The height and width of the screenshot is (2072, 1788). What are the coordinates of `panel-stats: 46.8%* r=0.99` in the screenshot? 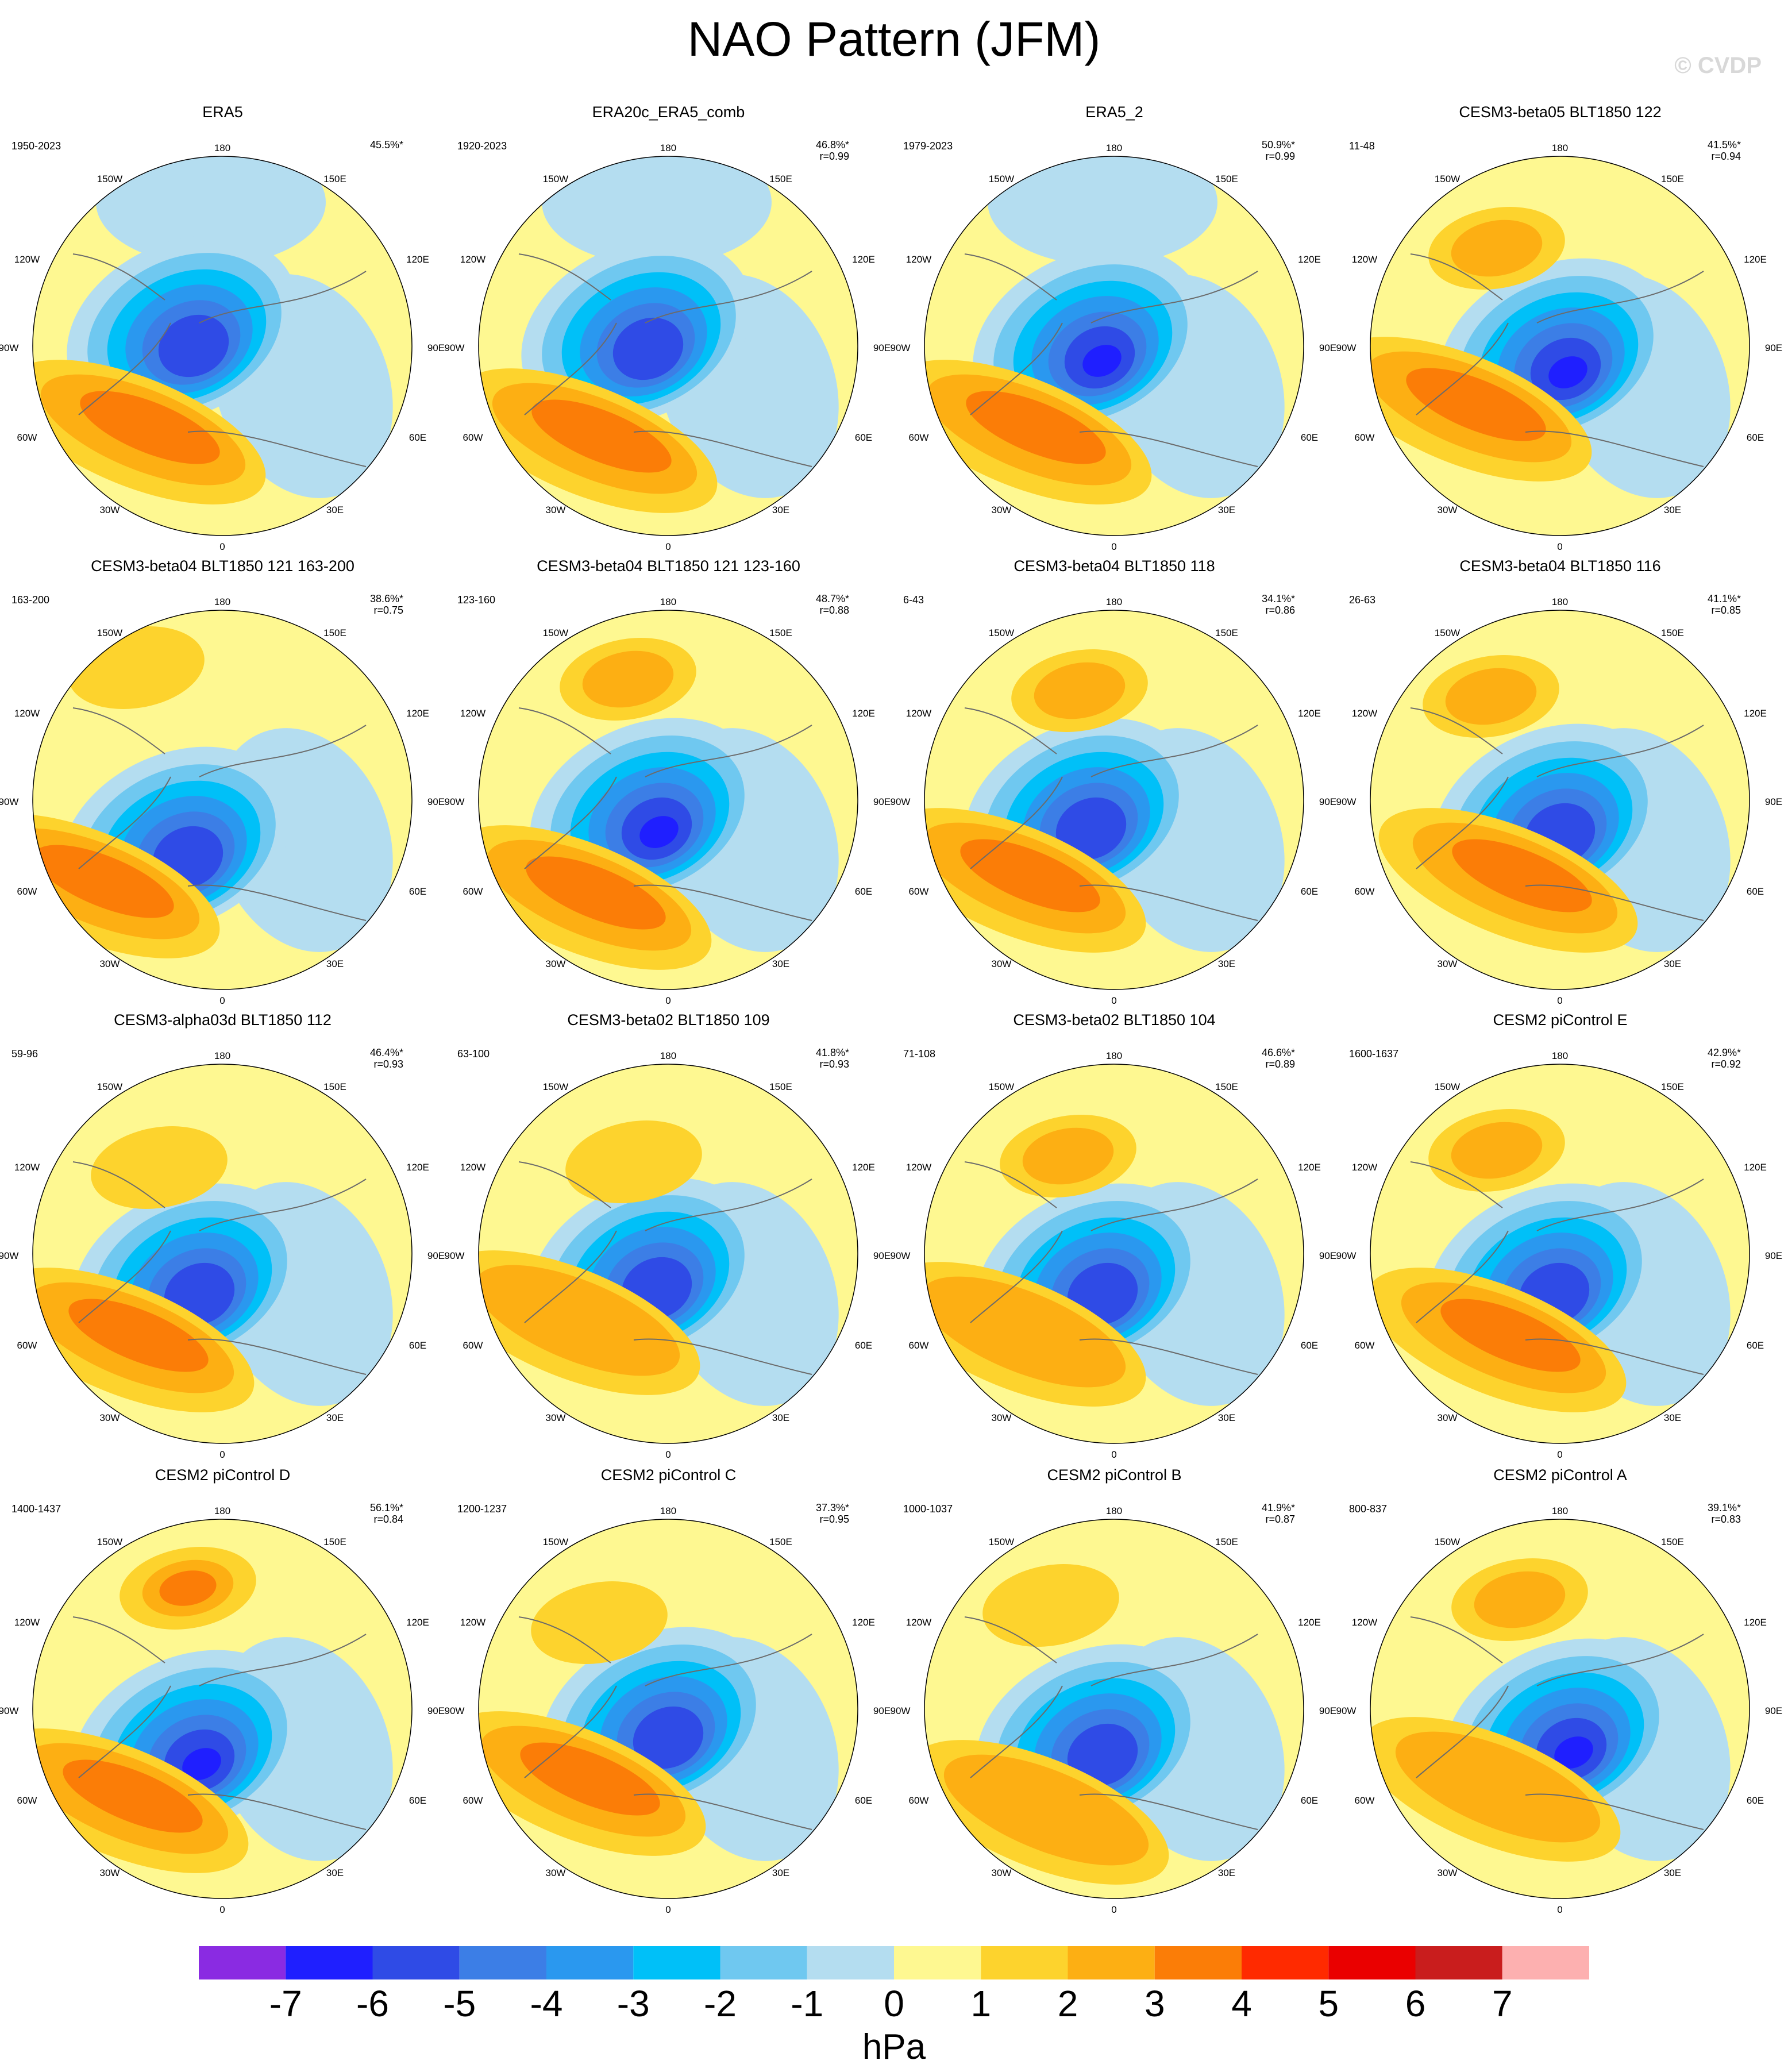 It's located at (828, 150).